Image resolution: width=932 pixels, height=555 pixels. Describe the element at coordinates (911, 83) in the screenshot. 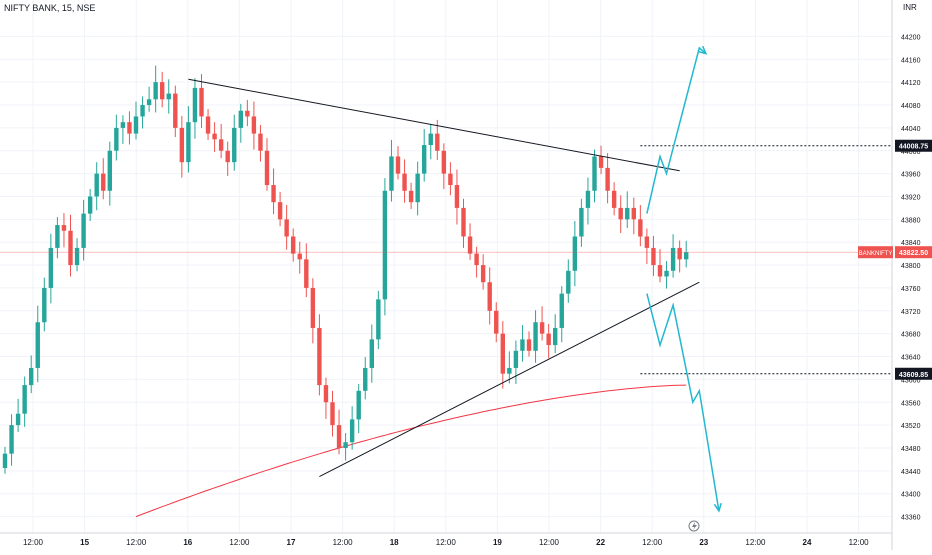

I see `y-tick-label: 44120` at that location.